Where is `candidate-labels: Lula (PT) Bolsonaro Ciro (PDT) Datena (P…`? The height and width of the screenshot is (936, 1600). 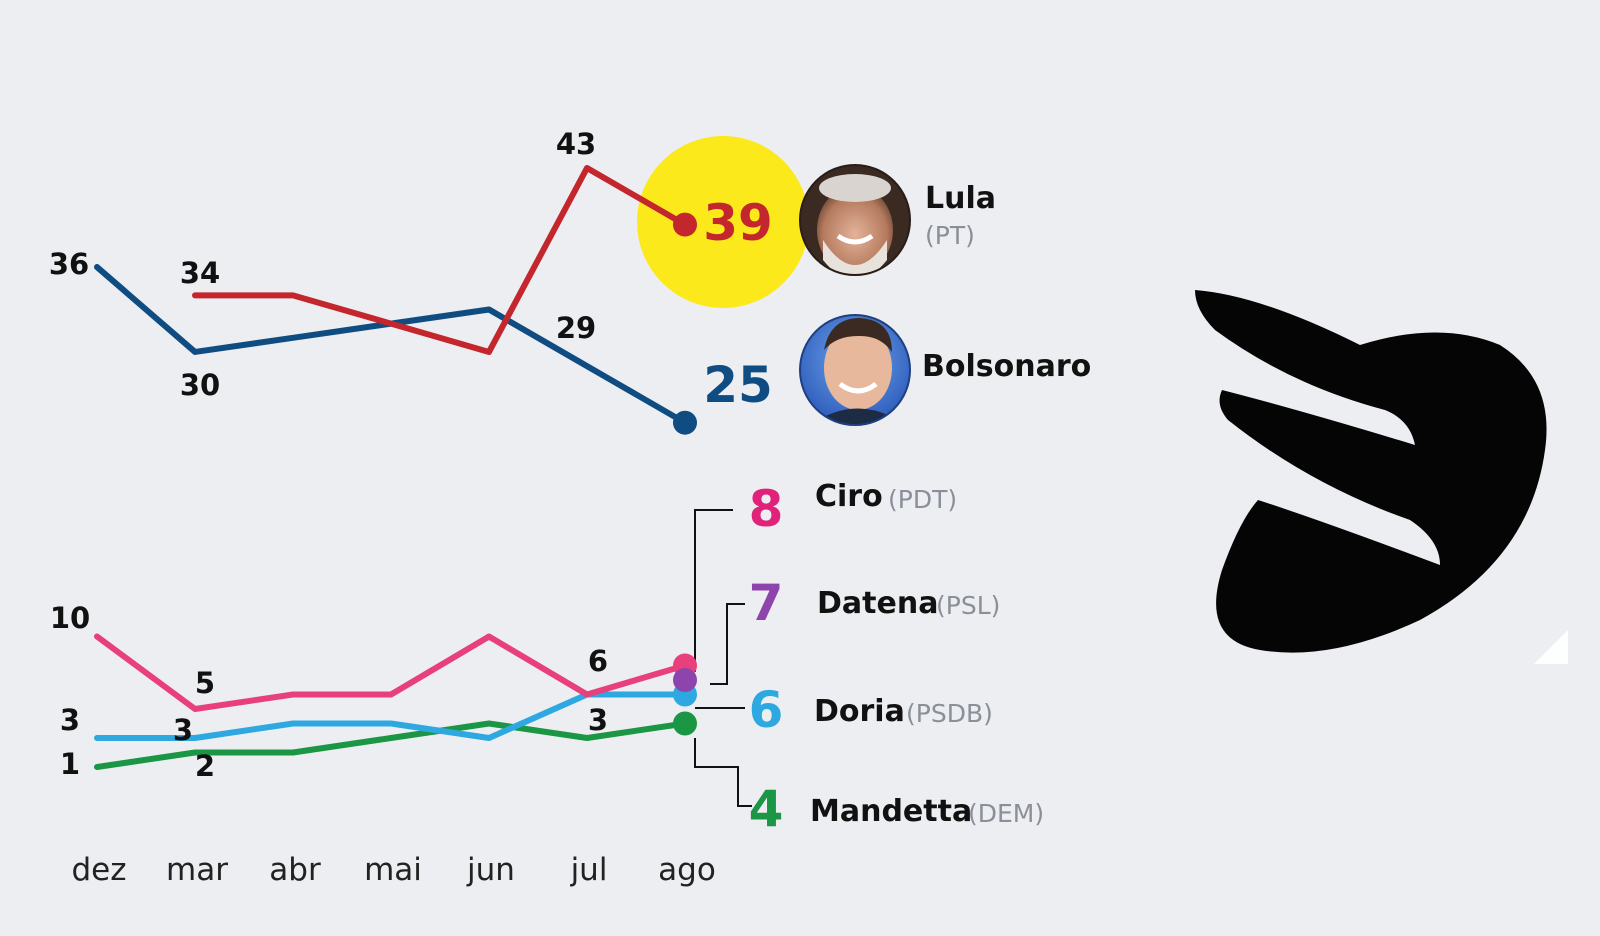 candidate-labels: Lula (PT) Bolsonaro Ciro (PDT) Datena (P… is located at coordinates (950, 505).